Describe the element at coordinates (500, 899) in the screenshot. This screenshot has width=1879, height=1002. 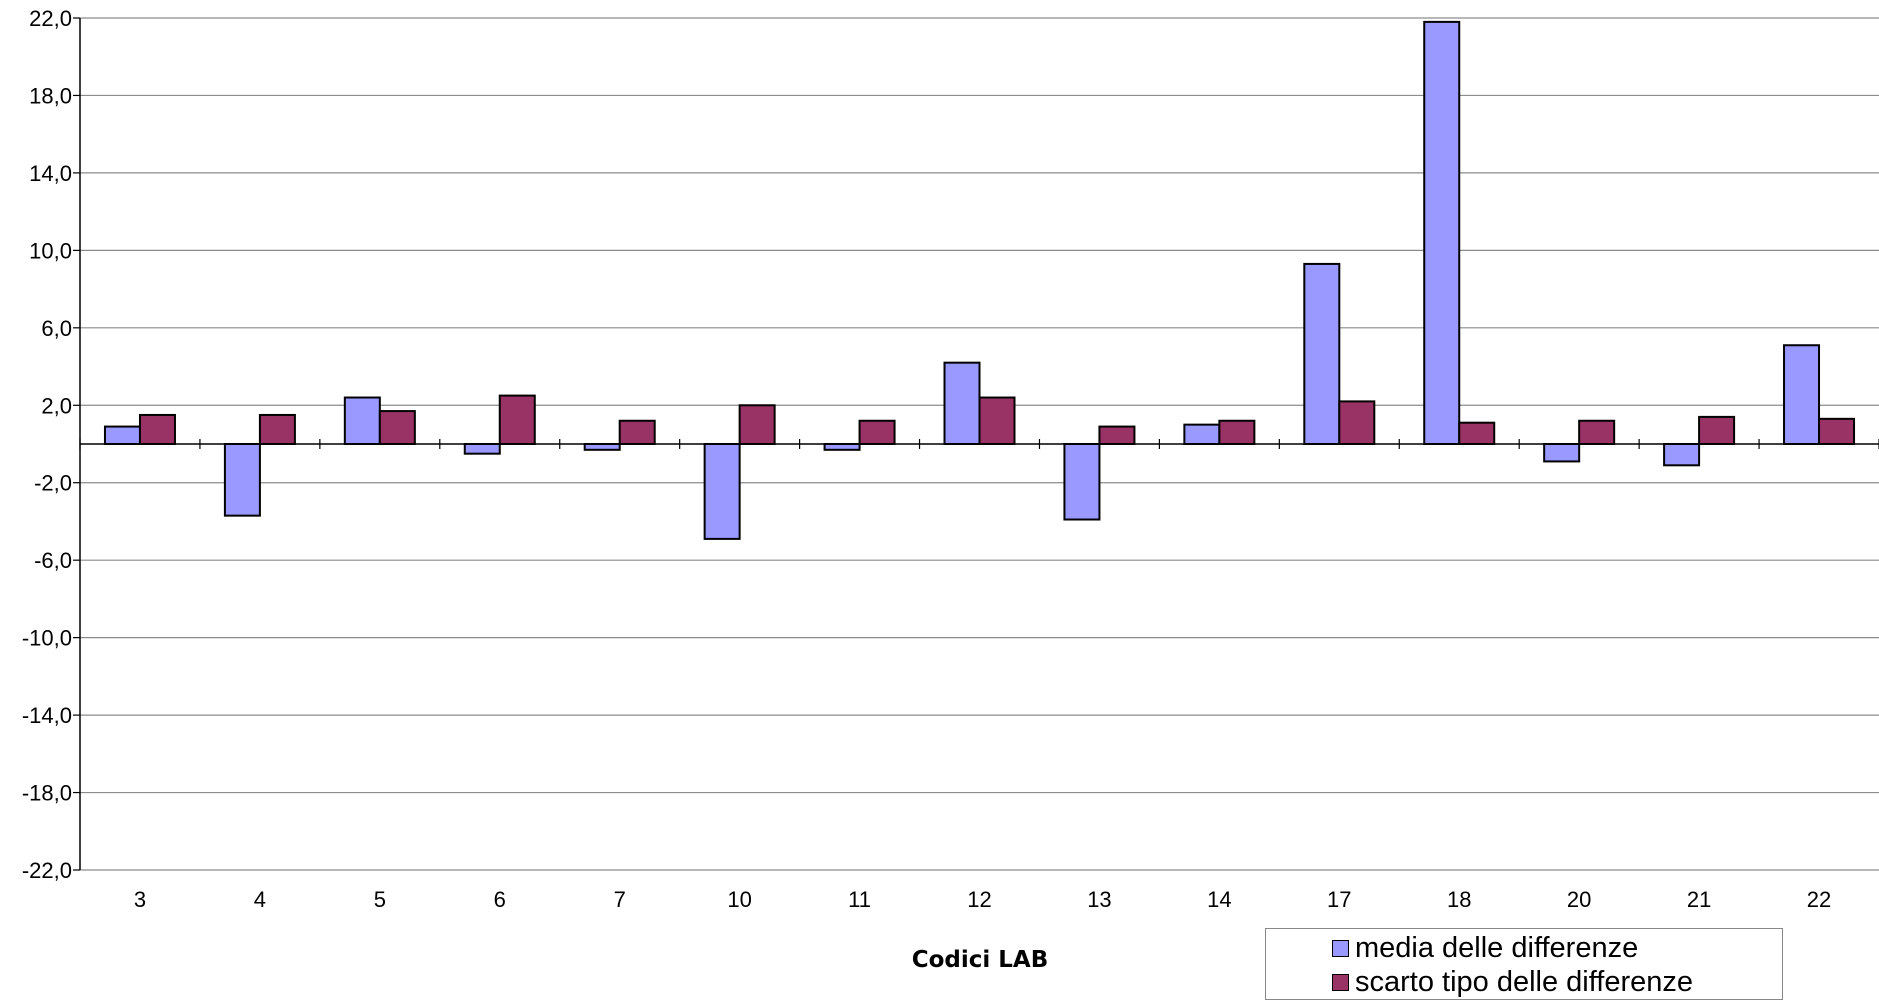
I see `x-tick-label: 6` at that location.